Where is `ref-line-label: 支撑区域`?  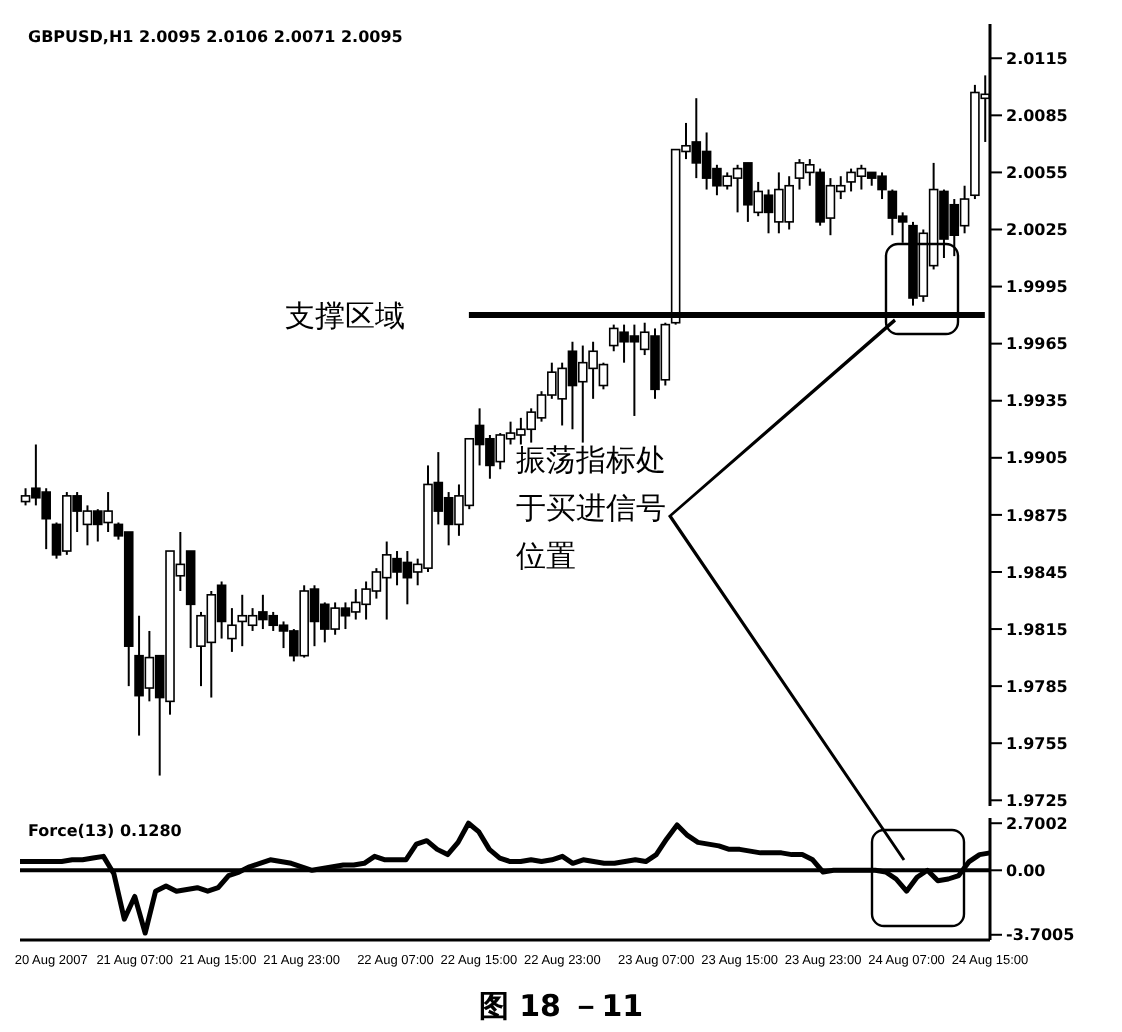 ref-line-label: 支撑区域 is located at coordinates (344, 315).